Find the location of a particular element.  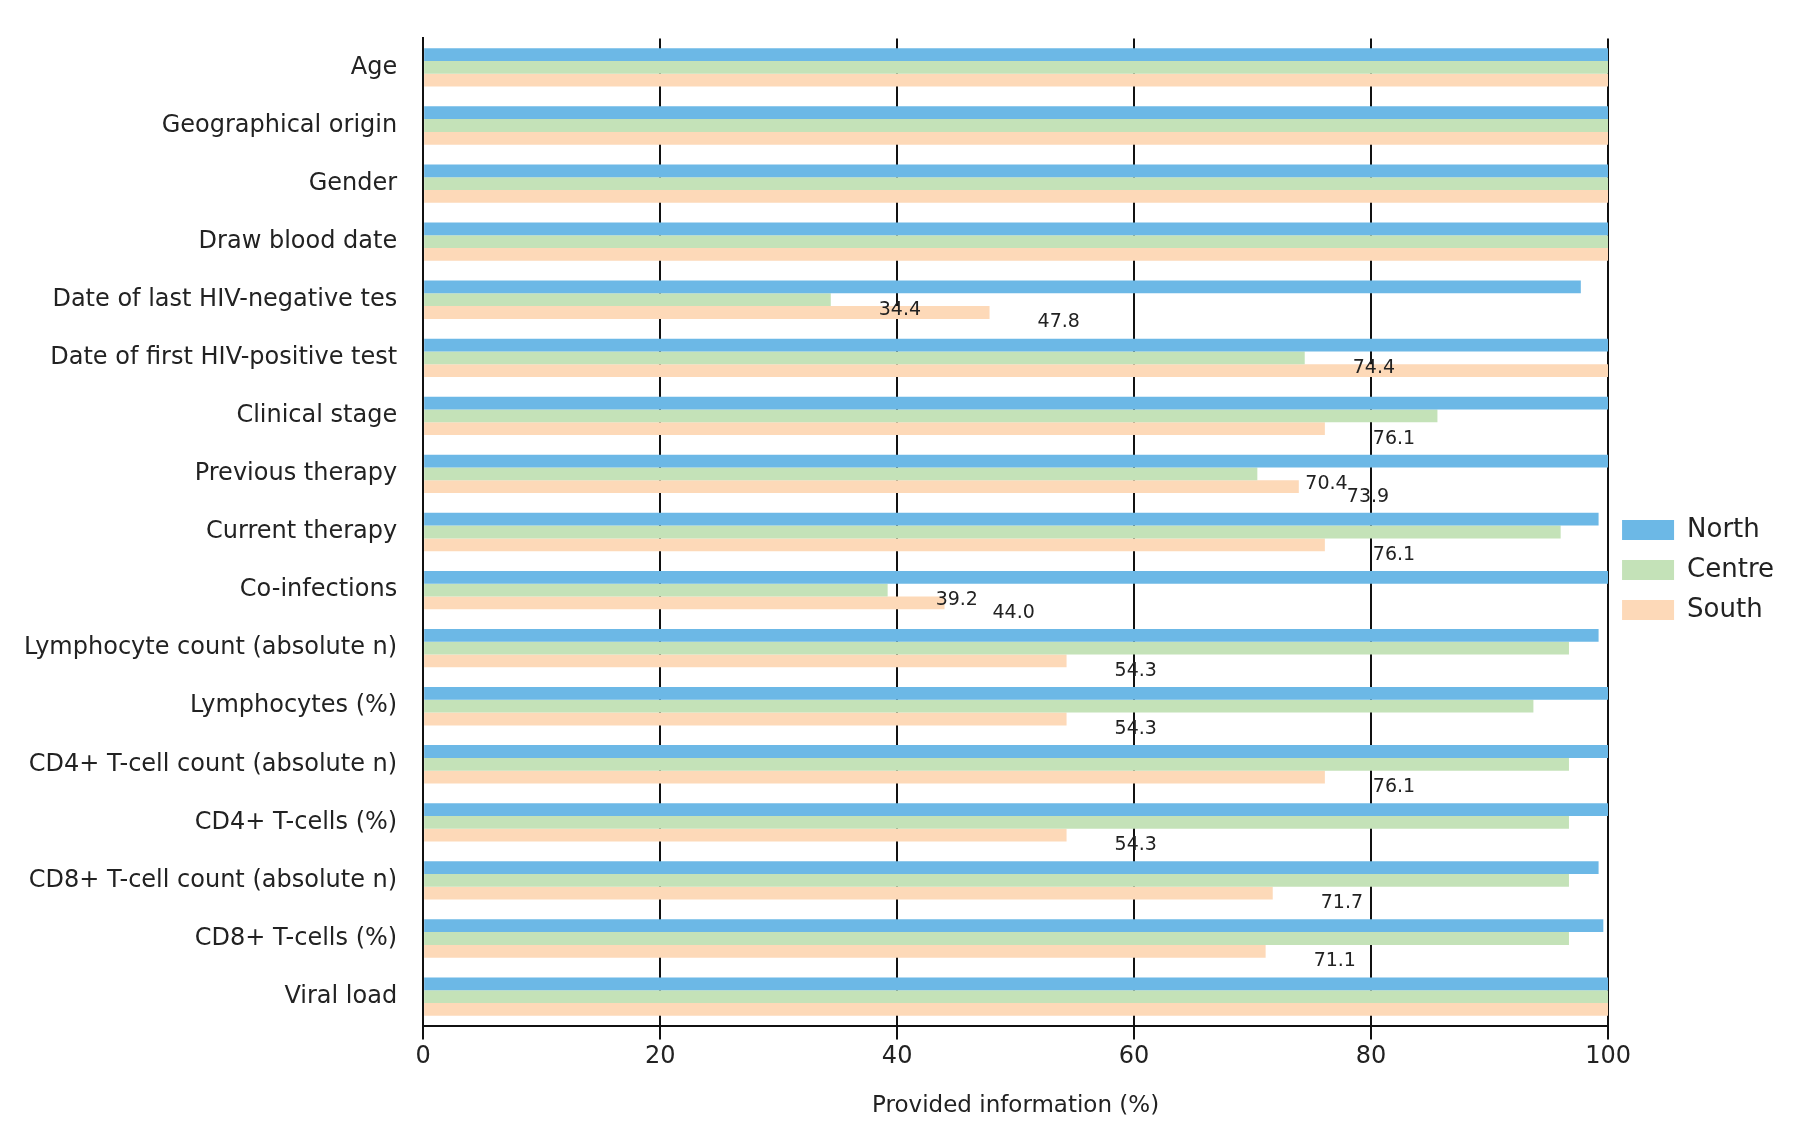

y-tick-label: Draw blood date is located at coordinates (298, 239).